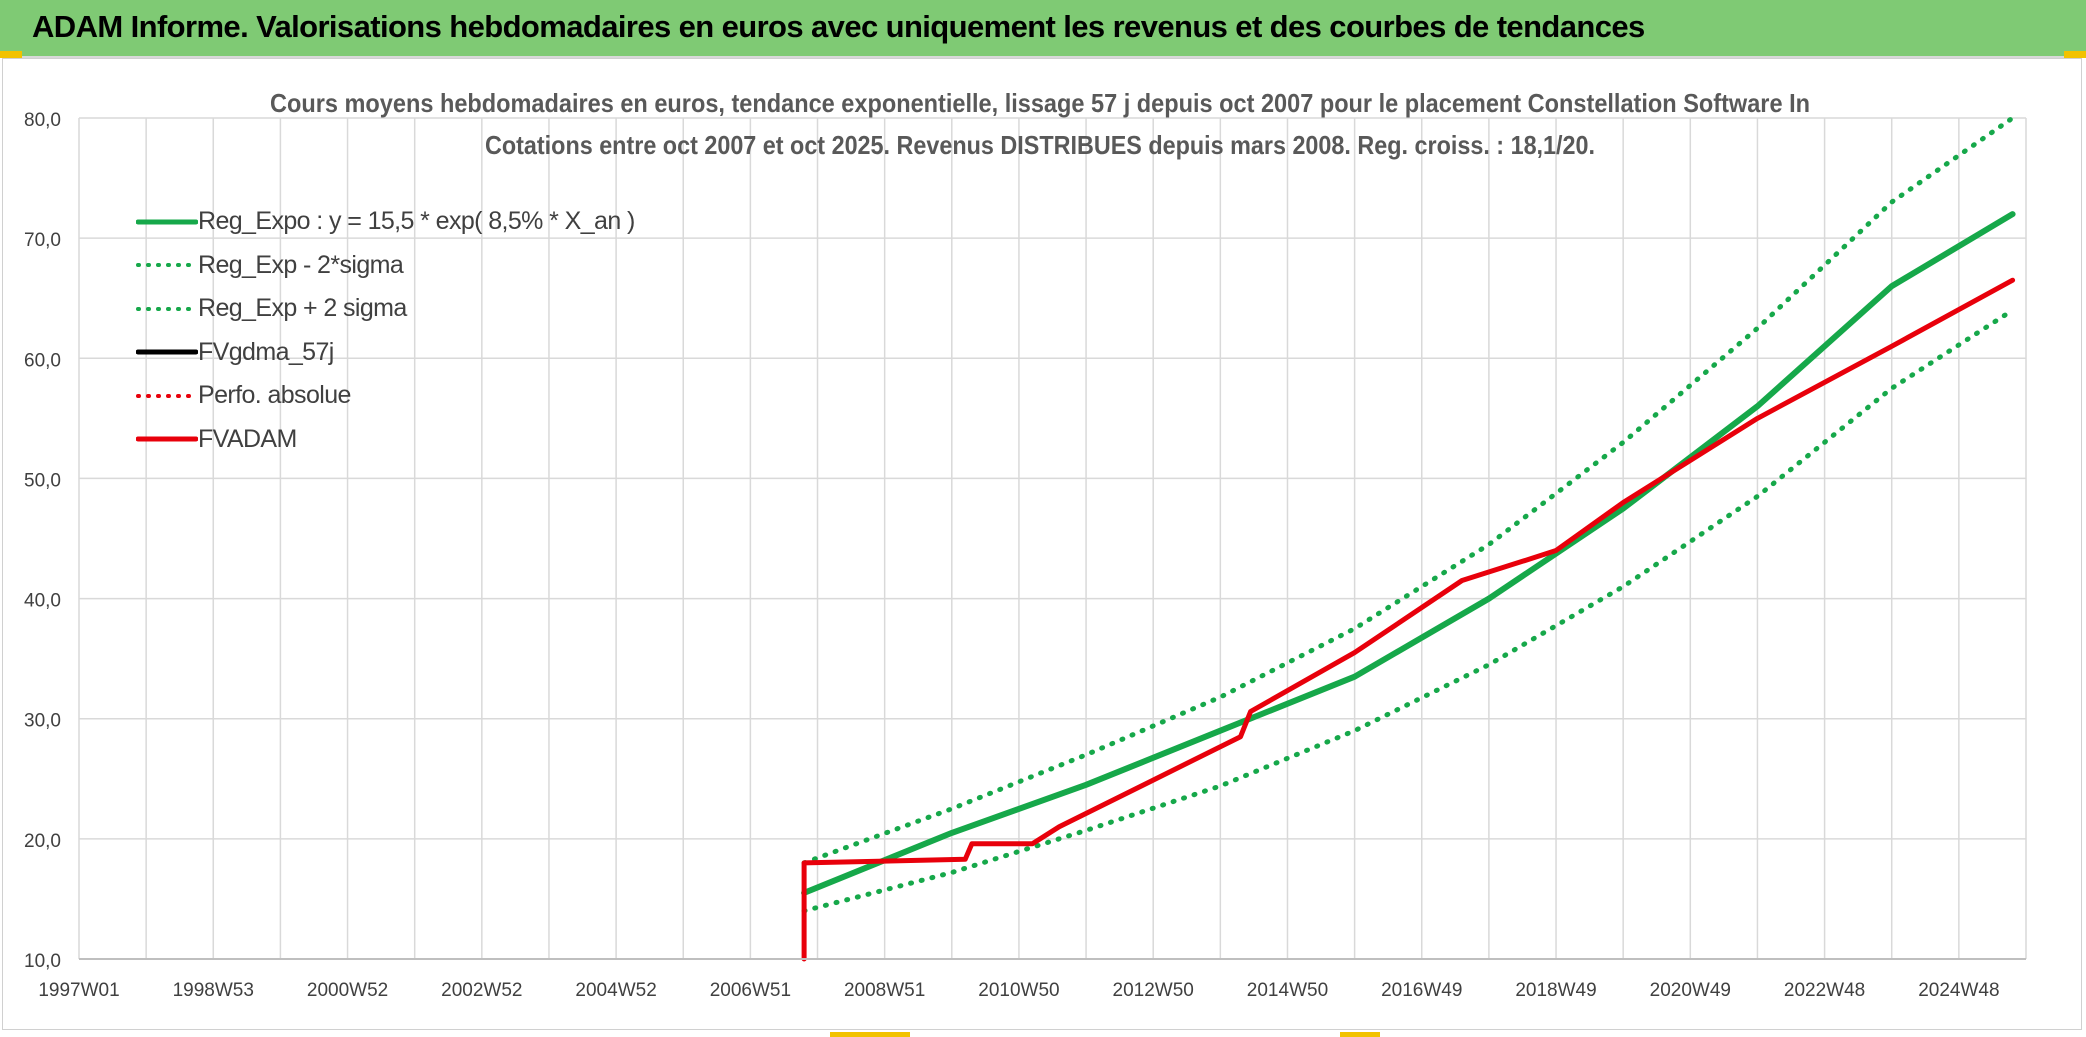 The image size is (2086, 1037). Describe the element at coordinates (750, 990) in the screenshot. I see `x-tick-label: 2006W51` at that location.